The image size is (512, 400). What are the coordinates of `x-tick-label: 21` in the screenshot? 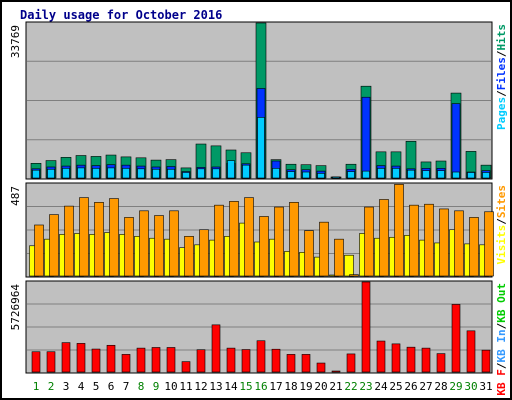 It's located at (335, 386).